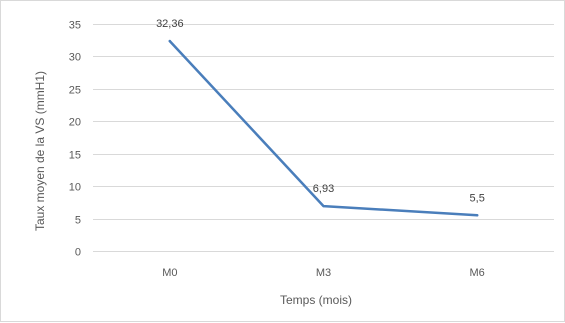 This screenshot has height=323, width=565. Describe the element at coordinates (323, 189) in the screenshot. I see `data-label: 6,93` at that location.